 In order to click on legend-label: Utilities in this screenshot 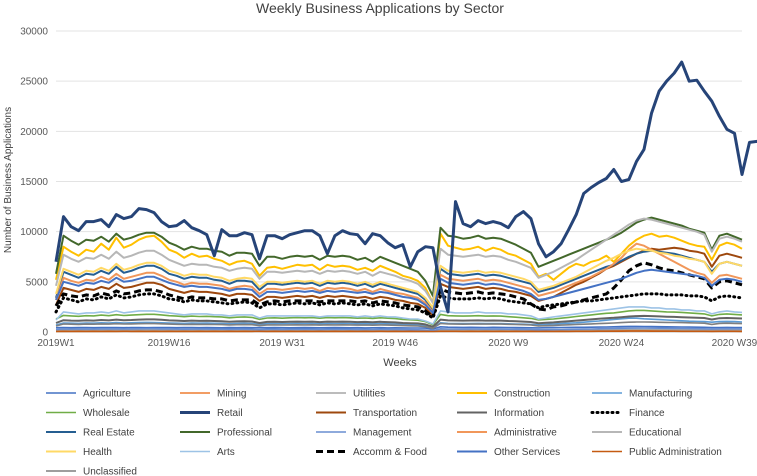, I will do `click(369, 394)`.